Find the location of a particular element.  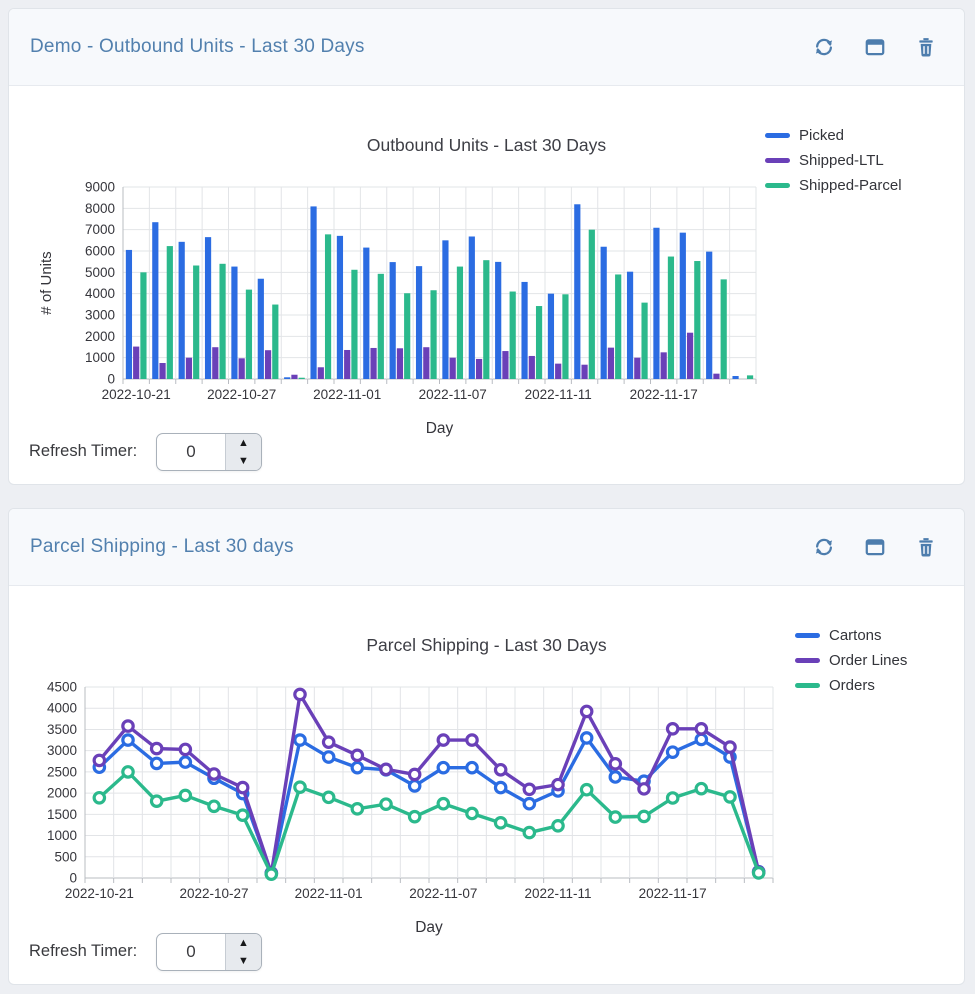

legend-item-cartons: Cartons is located at coordinates (851, 635).